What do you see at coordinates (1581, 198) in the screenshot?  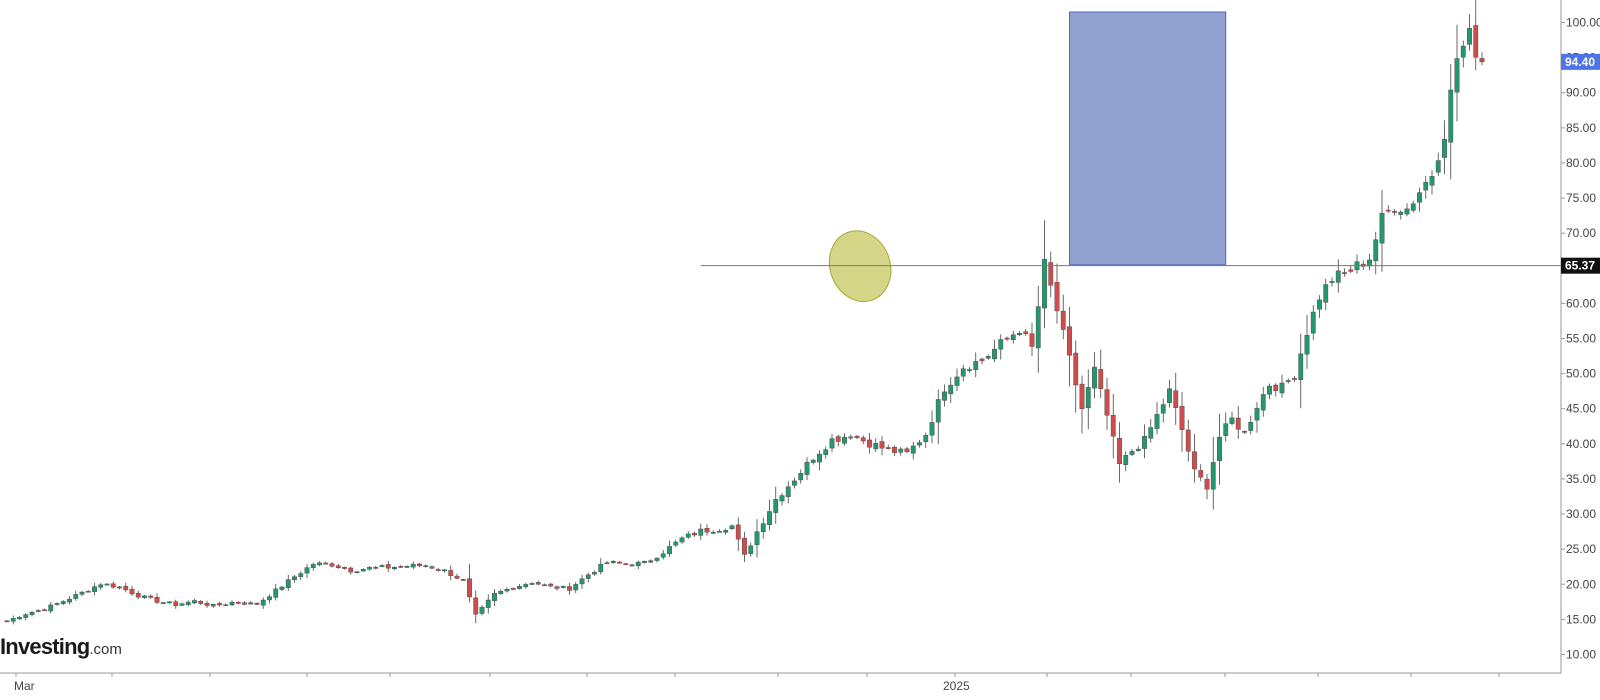 I see `y-tick-label: 75.00` at bounding box center [1581, 198].